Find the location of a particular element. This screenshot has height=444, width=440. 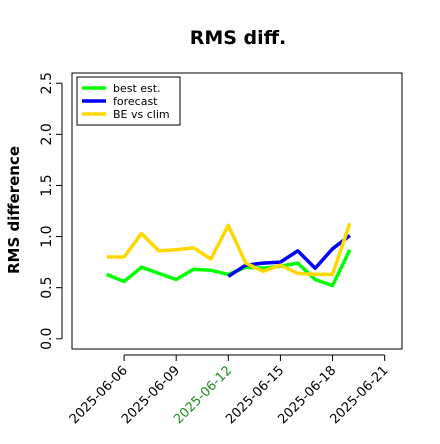

y-tick-label: 0.5 is located at coordinates (47, 288).